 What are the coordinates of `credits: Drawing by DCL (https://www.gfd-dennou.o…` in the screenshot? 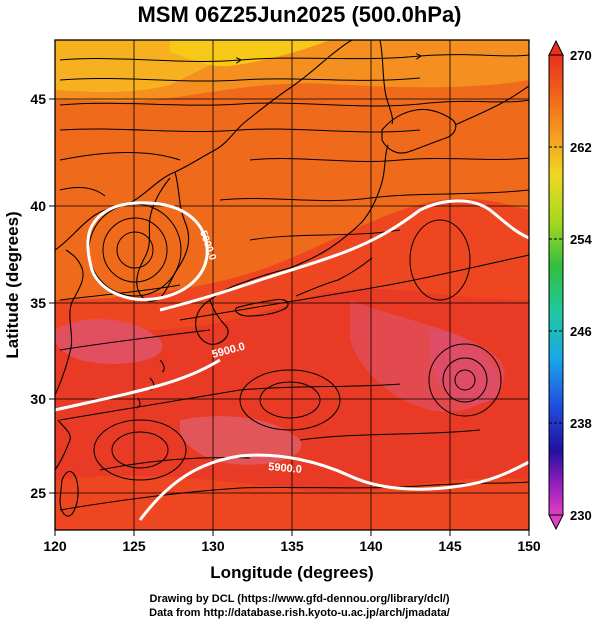 It's located at (299, 606).